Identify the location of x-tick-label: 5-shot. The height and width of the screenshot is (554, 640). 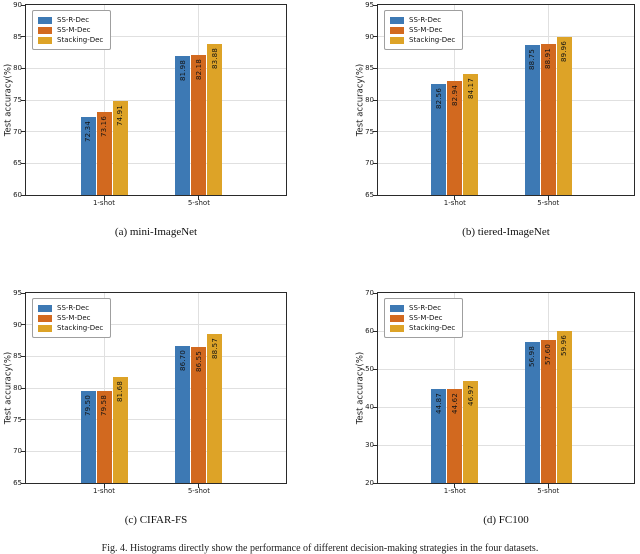
(198, 203).